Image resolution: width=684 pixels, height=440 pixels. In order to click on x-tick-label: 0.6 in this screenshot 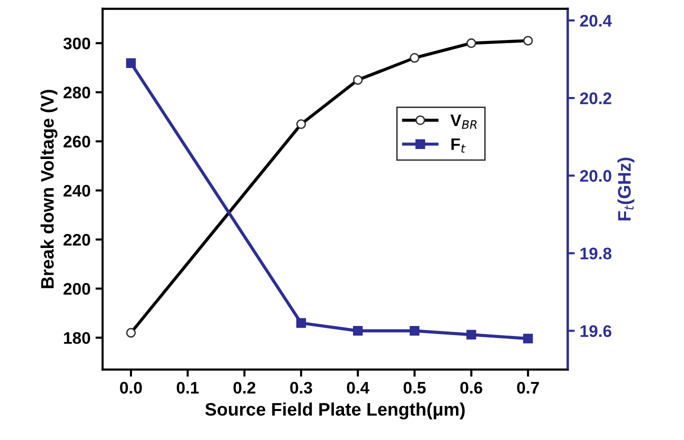, I will do `click(471, 388)`.